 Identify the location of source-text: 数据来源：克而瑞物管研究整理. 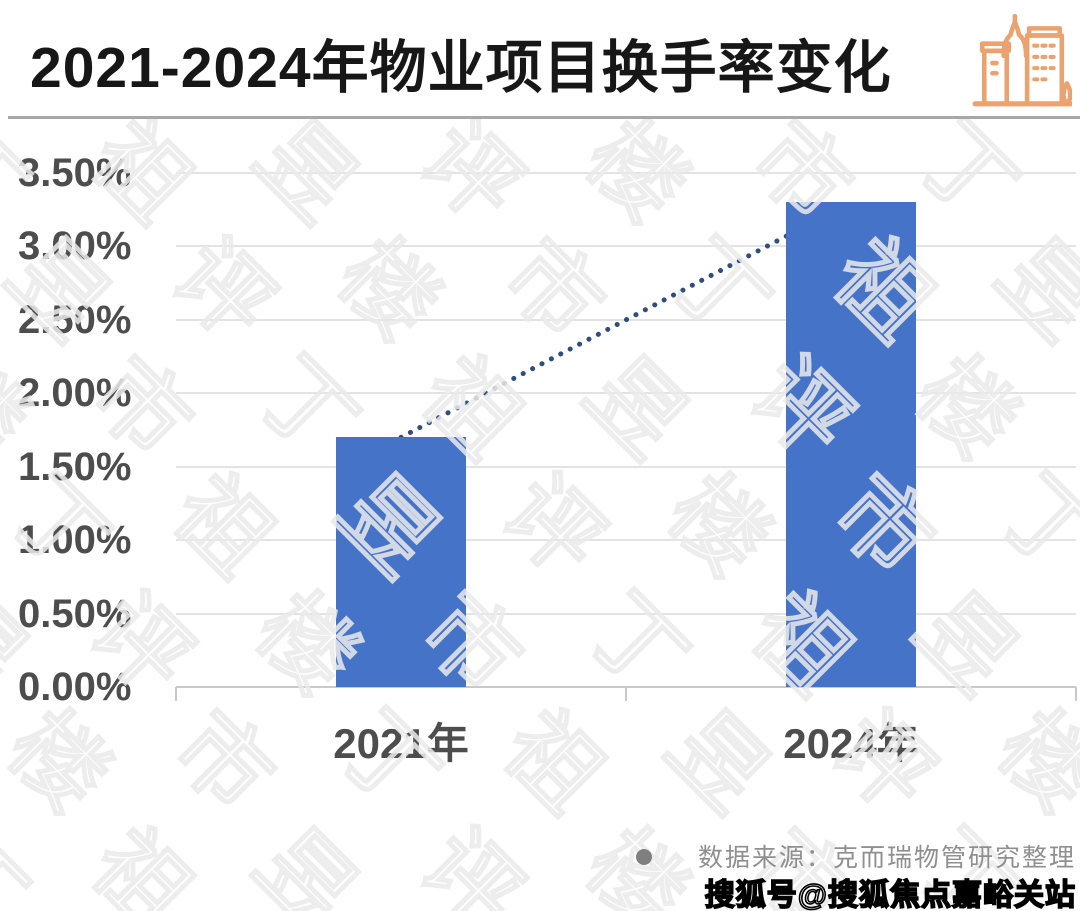
(886, 858).